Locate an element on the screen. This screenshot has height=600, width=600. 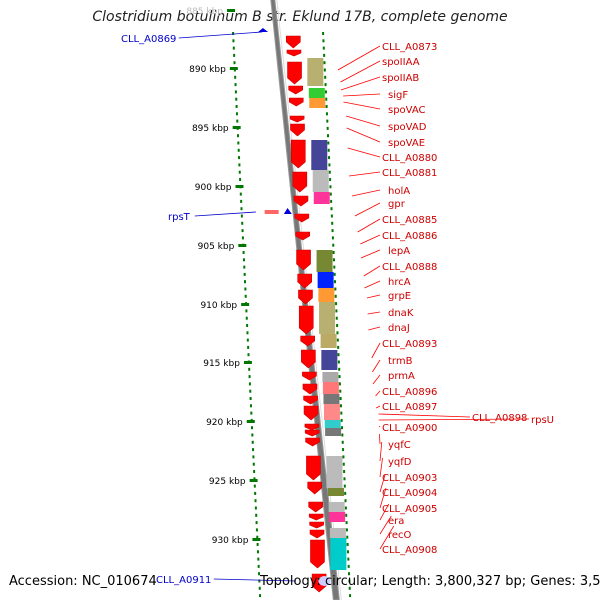
tick-label: 890 kbp is located at coordinates (207, 70).